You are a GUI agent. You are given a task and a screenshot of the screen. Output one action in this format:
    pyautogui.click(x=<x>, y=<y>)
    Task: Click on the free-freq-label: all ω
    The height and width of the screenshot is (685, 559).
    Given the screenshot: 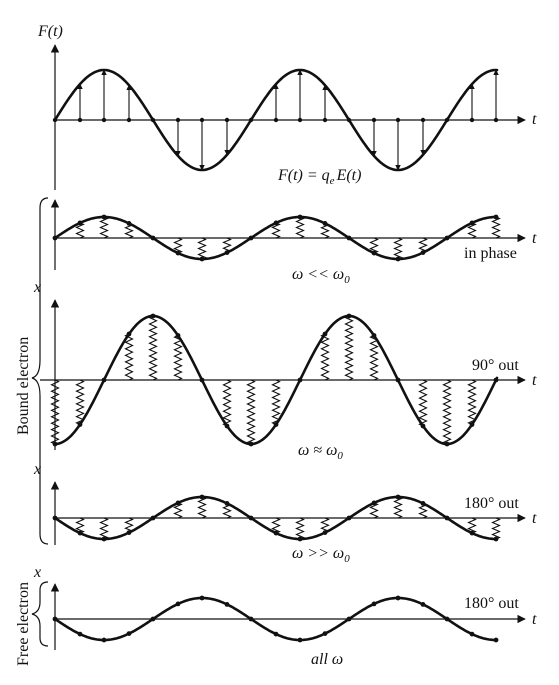 What is the action you would take?
    pyautogui.click(x=327, y=659)
    